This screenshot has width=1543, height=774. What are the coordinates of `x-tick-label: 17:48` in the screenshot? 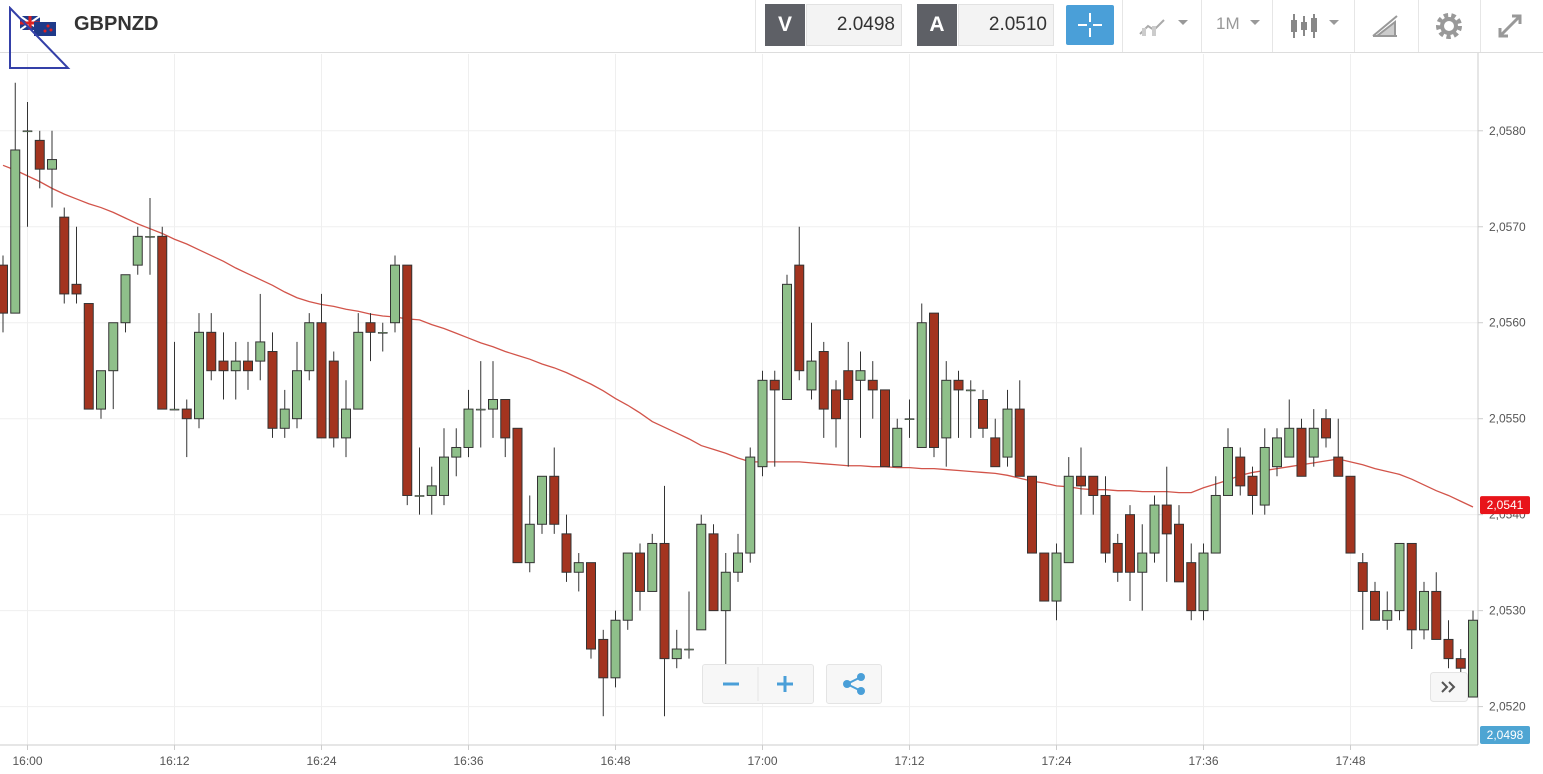 It's located at (1350, 761).